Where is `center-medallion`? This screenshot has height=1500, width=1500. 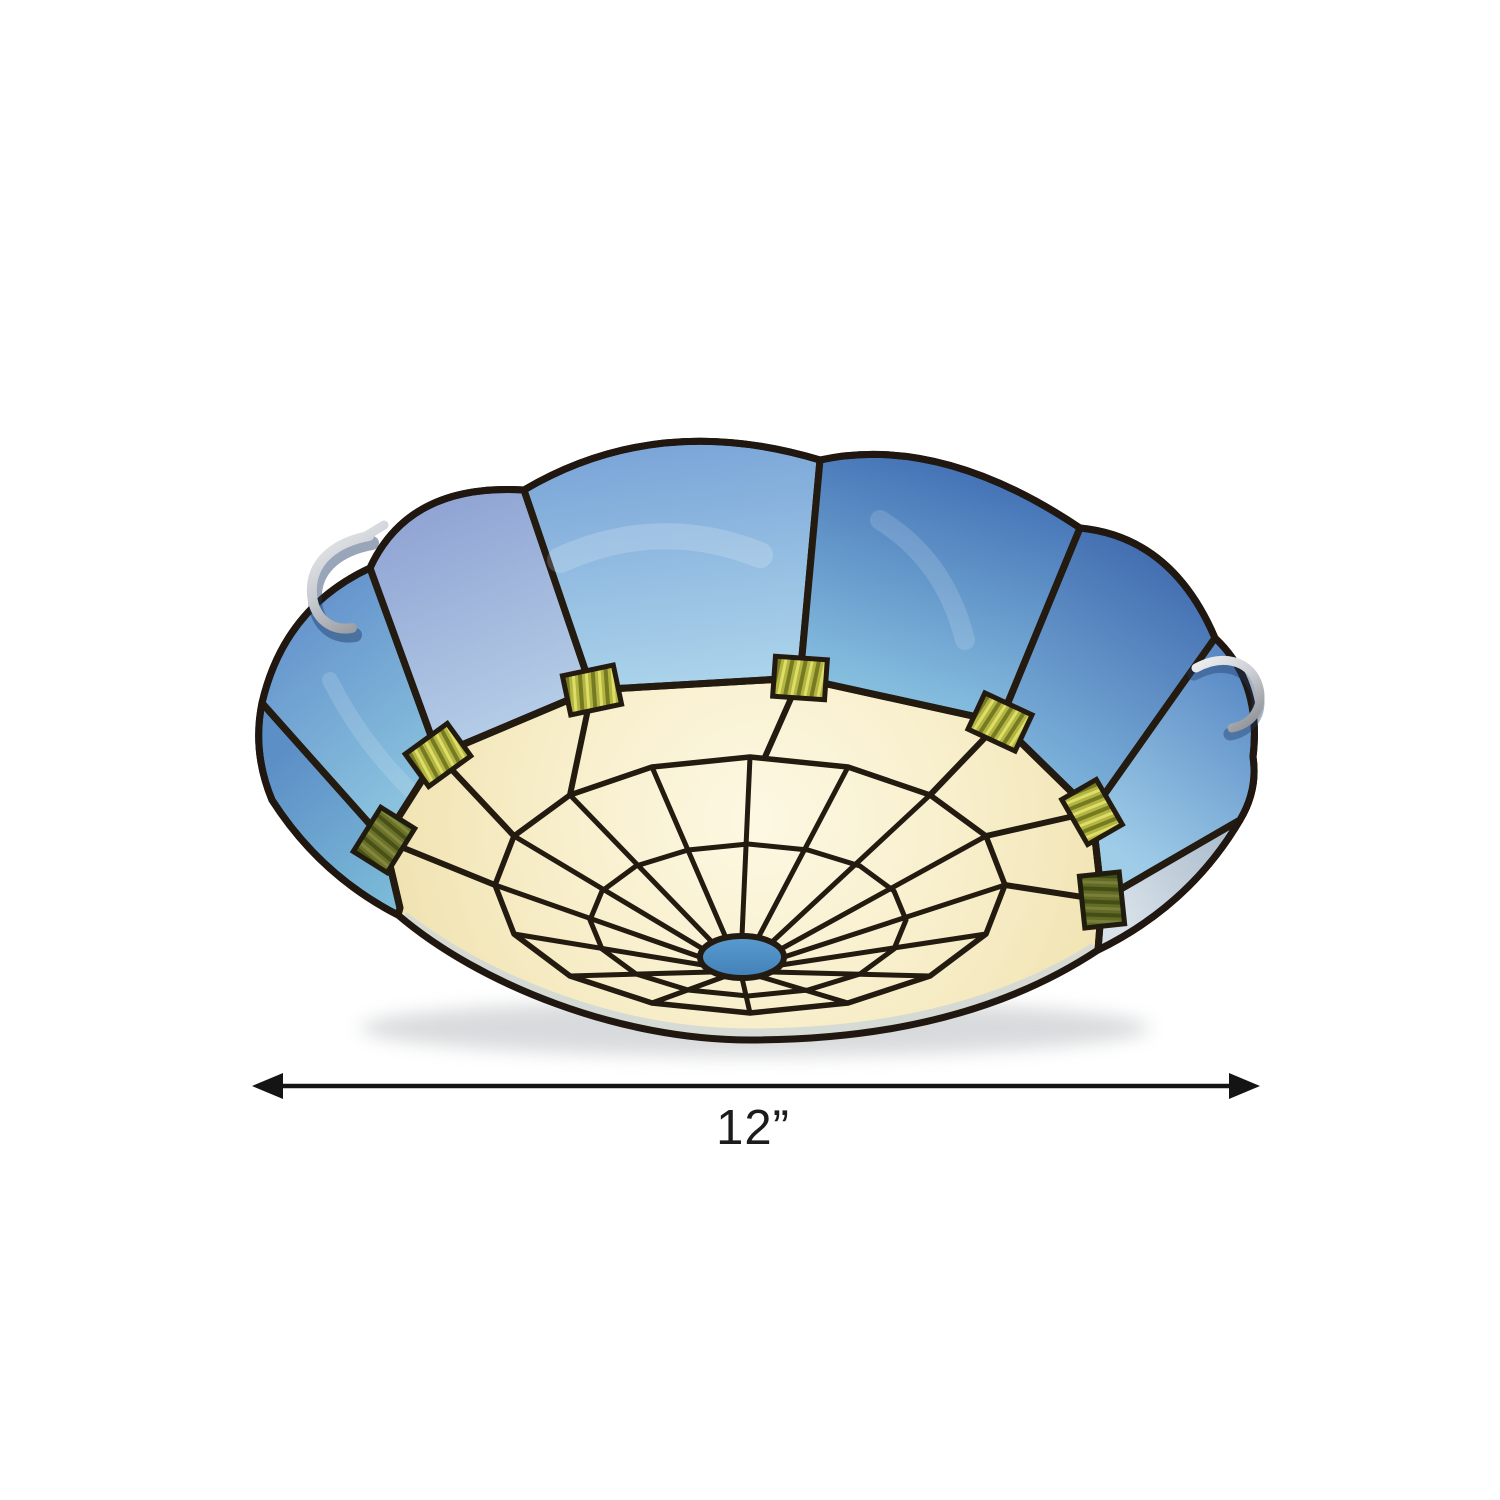 center-medallion is located at coordinates (742, 957).